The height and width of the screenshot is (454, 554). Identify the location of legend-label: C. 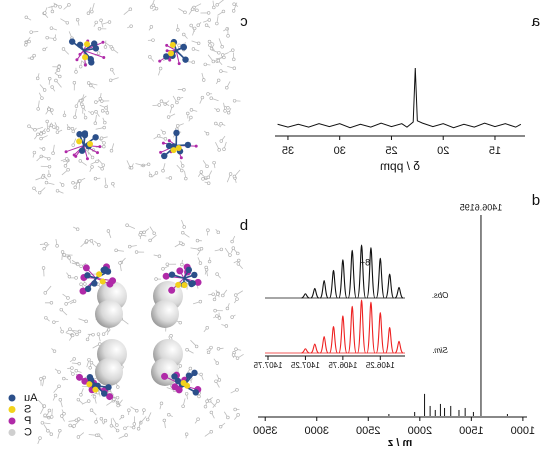
(28, 432).